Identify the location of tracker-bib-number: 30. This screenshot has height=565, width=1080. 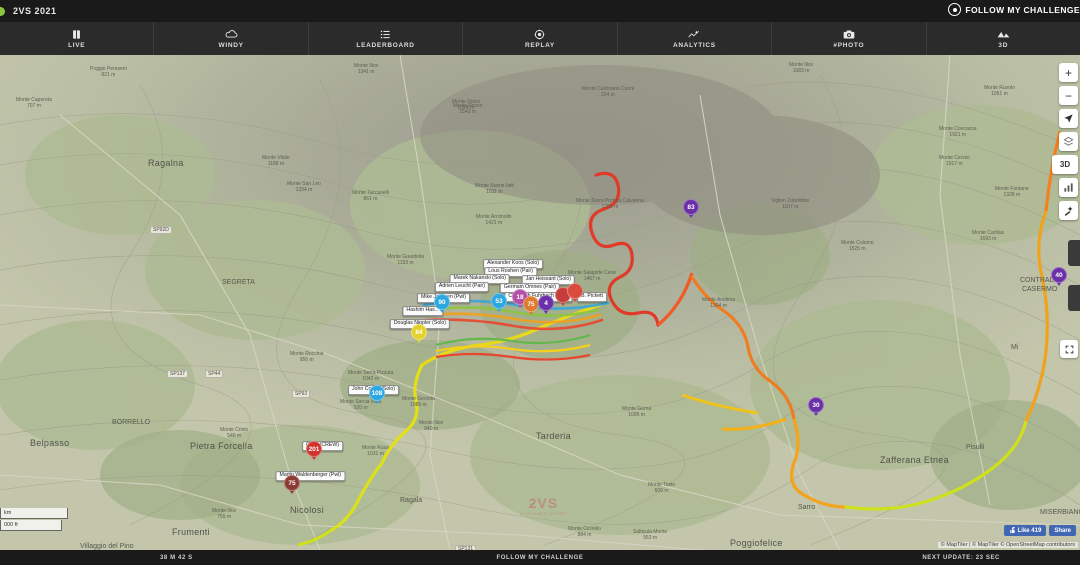
(816, 405).